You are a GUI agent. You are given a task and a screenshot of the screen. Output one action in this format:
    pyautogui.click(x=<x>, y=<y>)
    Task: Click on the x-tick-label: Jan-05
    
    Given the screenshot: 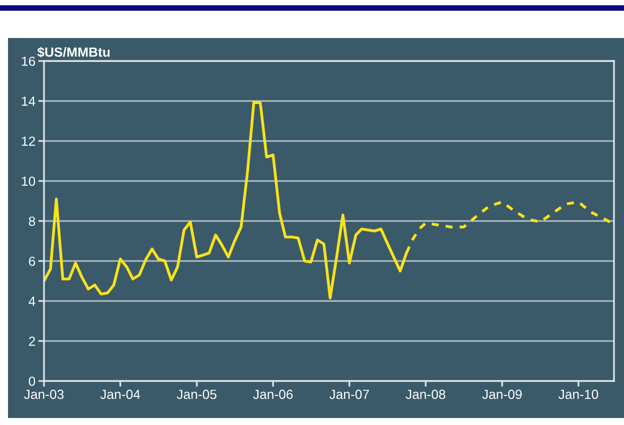 What is the action you would take?
    pyautogui.click(x=196, y=395)
    